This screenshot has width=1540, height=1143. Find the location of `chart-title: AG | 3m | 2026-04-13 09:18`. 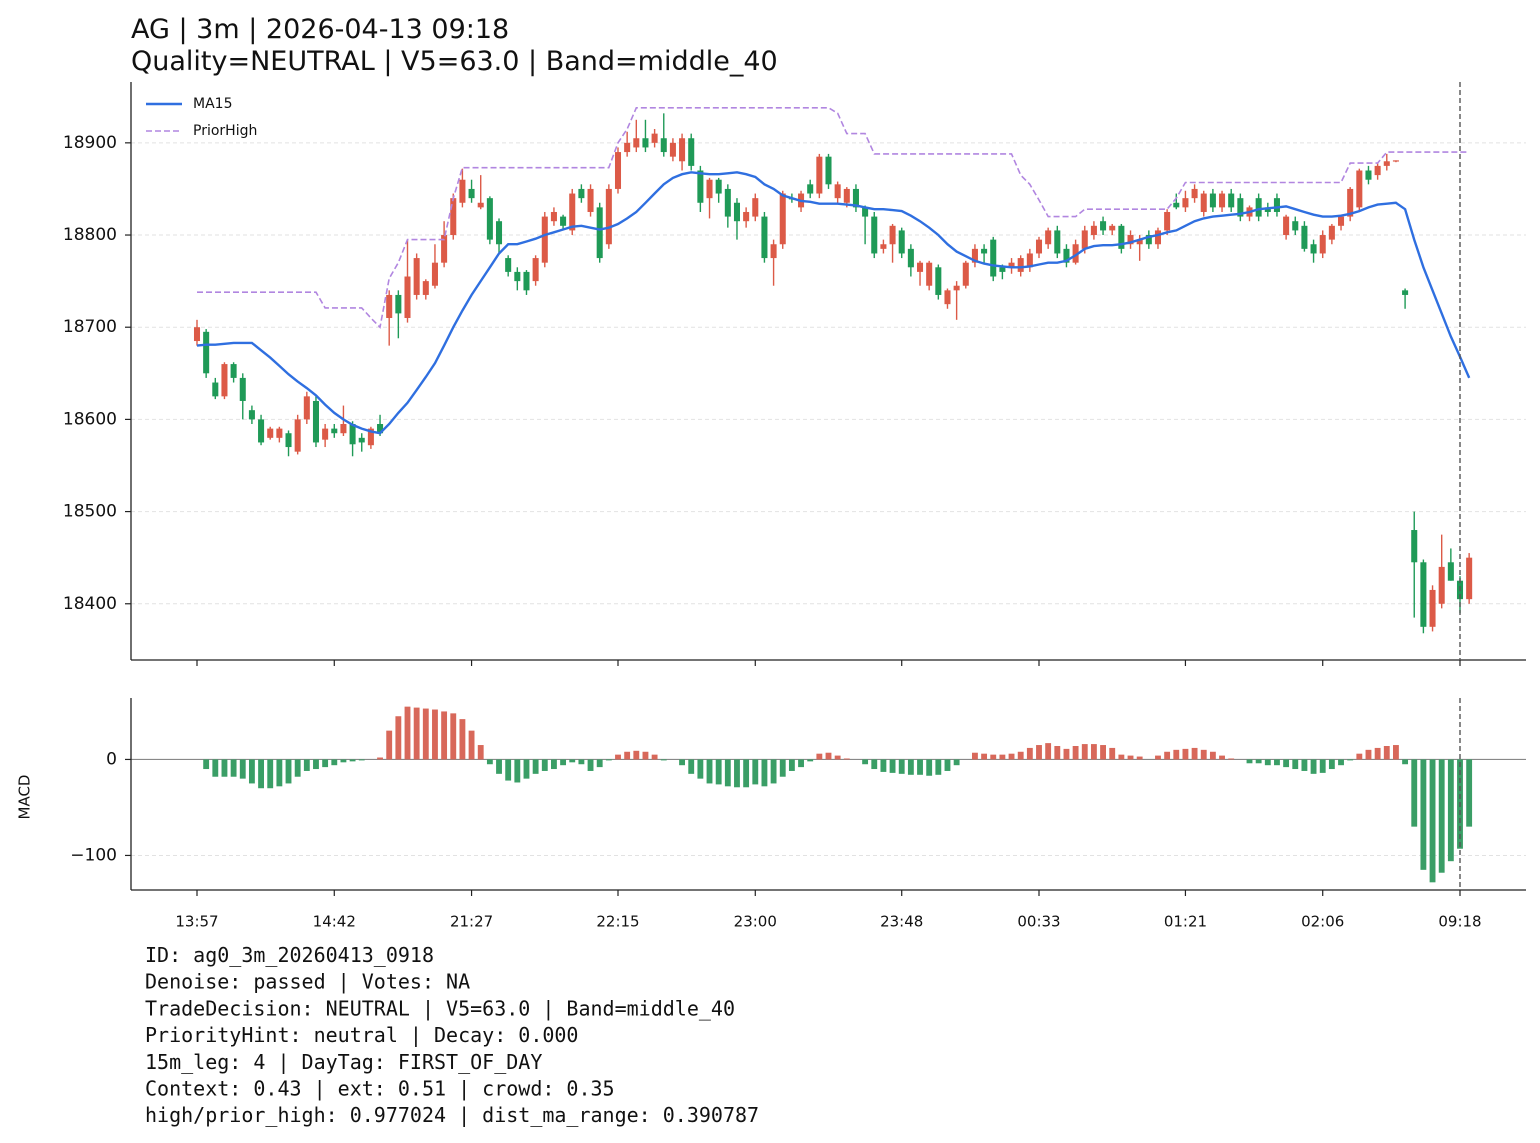

chart-title: AG | 3m | 2026-04-13 09:18 is located at coordinates (320, 29).